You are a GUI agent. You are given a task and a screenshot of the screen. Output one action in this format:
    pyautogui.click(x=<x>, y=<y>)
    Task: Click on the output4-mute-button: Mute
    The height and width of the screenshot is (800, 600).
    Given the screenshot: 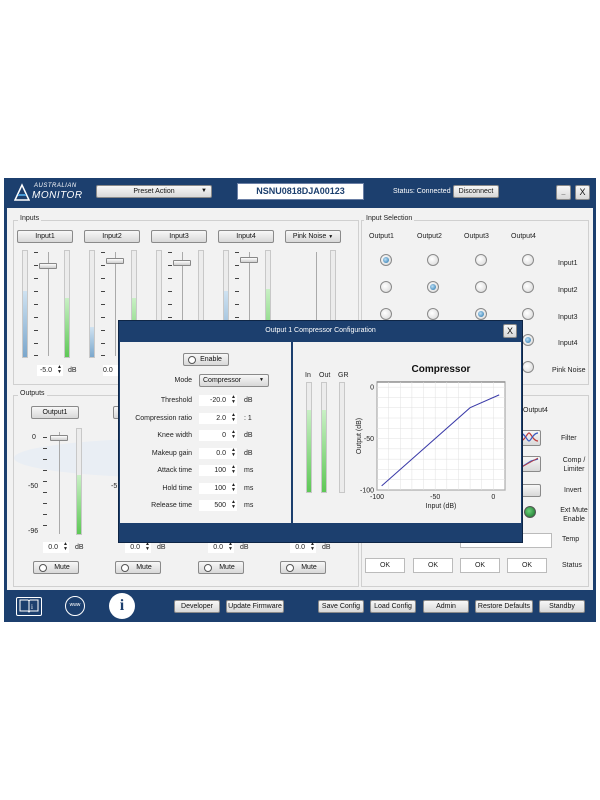 What is the action you would take?
    pyautogui.click(x=303, y=567)
    